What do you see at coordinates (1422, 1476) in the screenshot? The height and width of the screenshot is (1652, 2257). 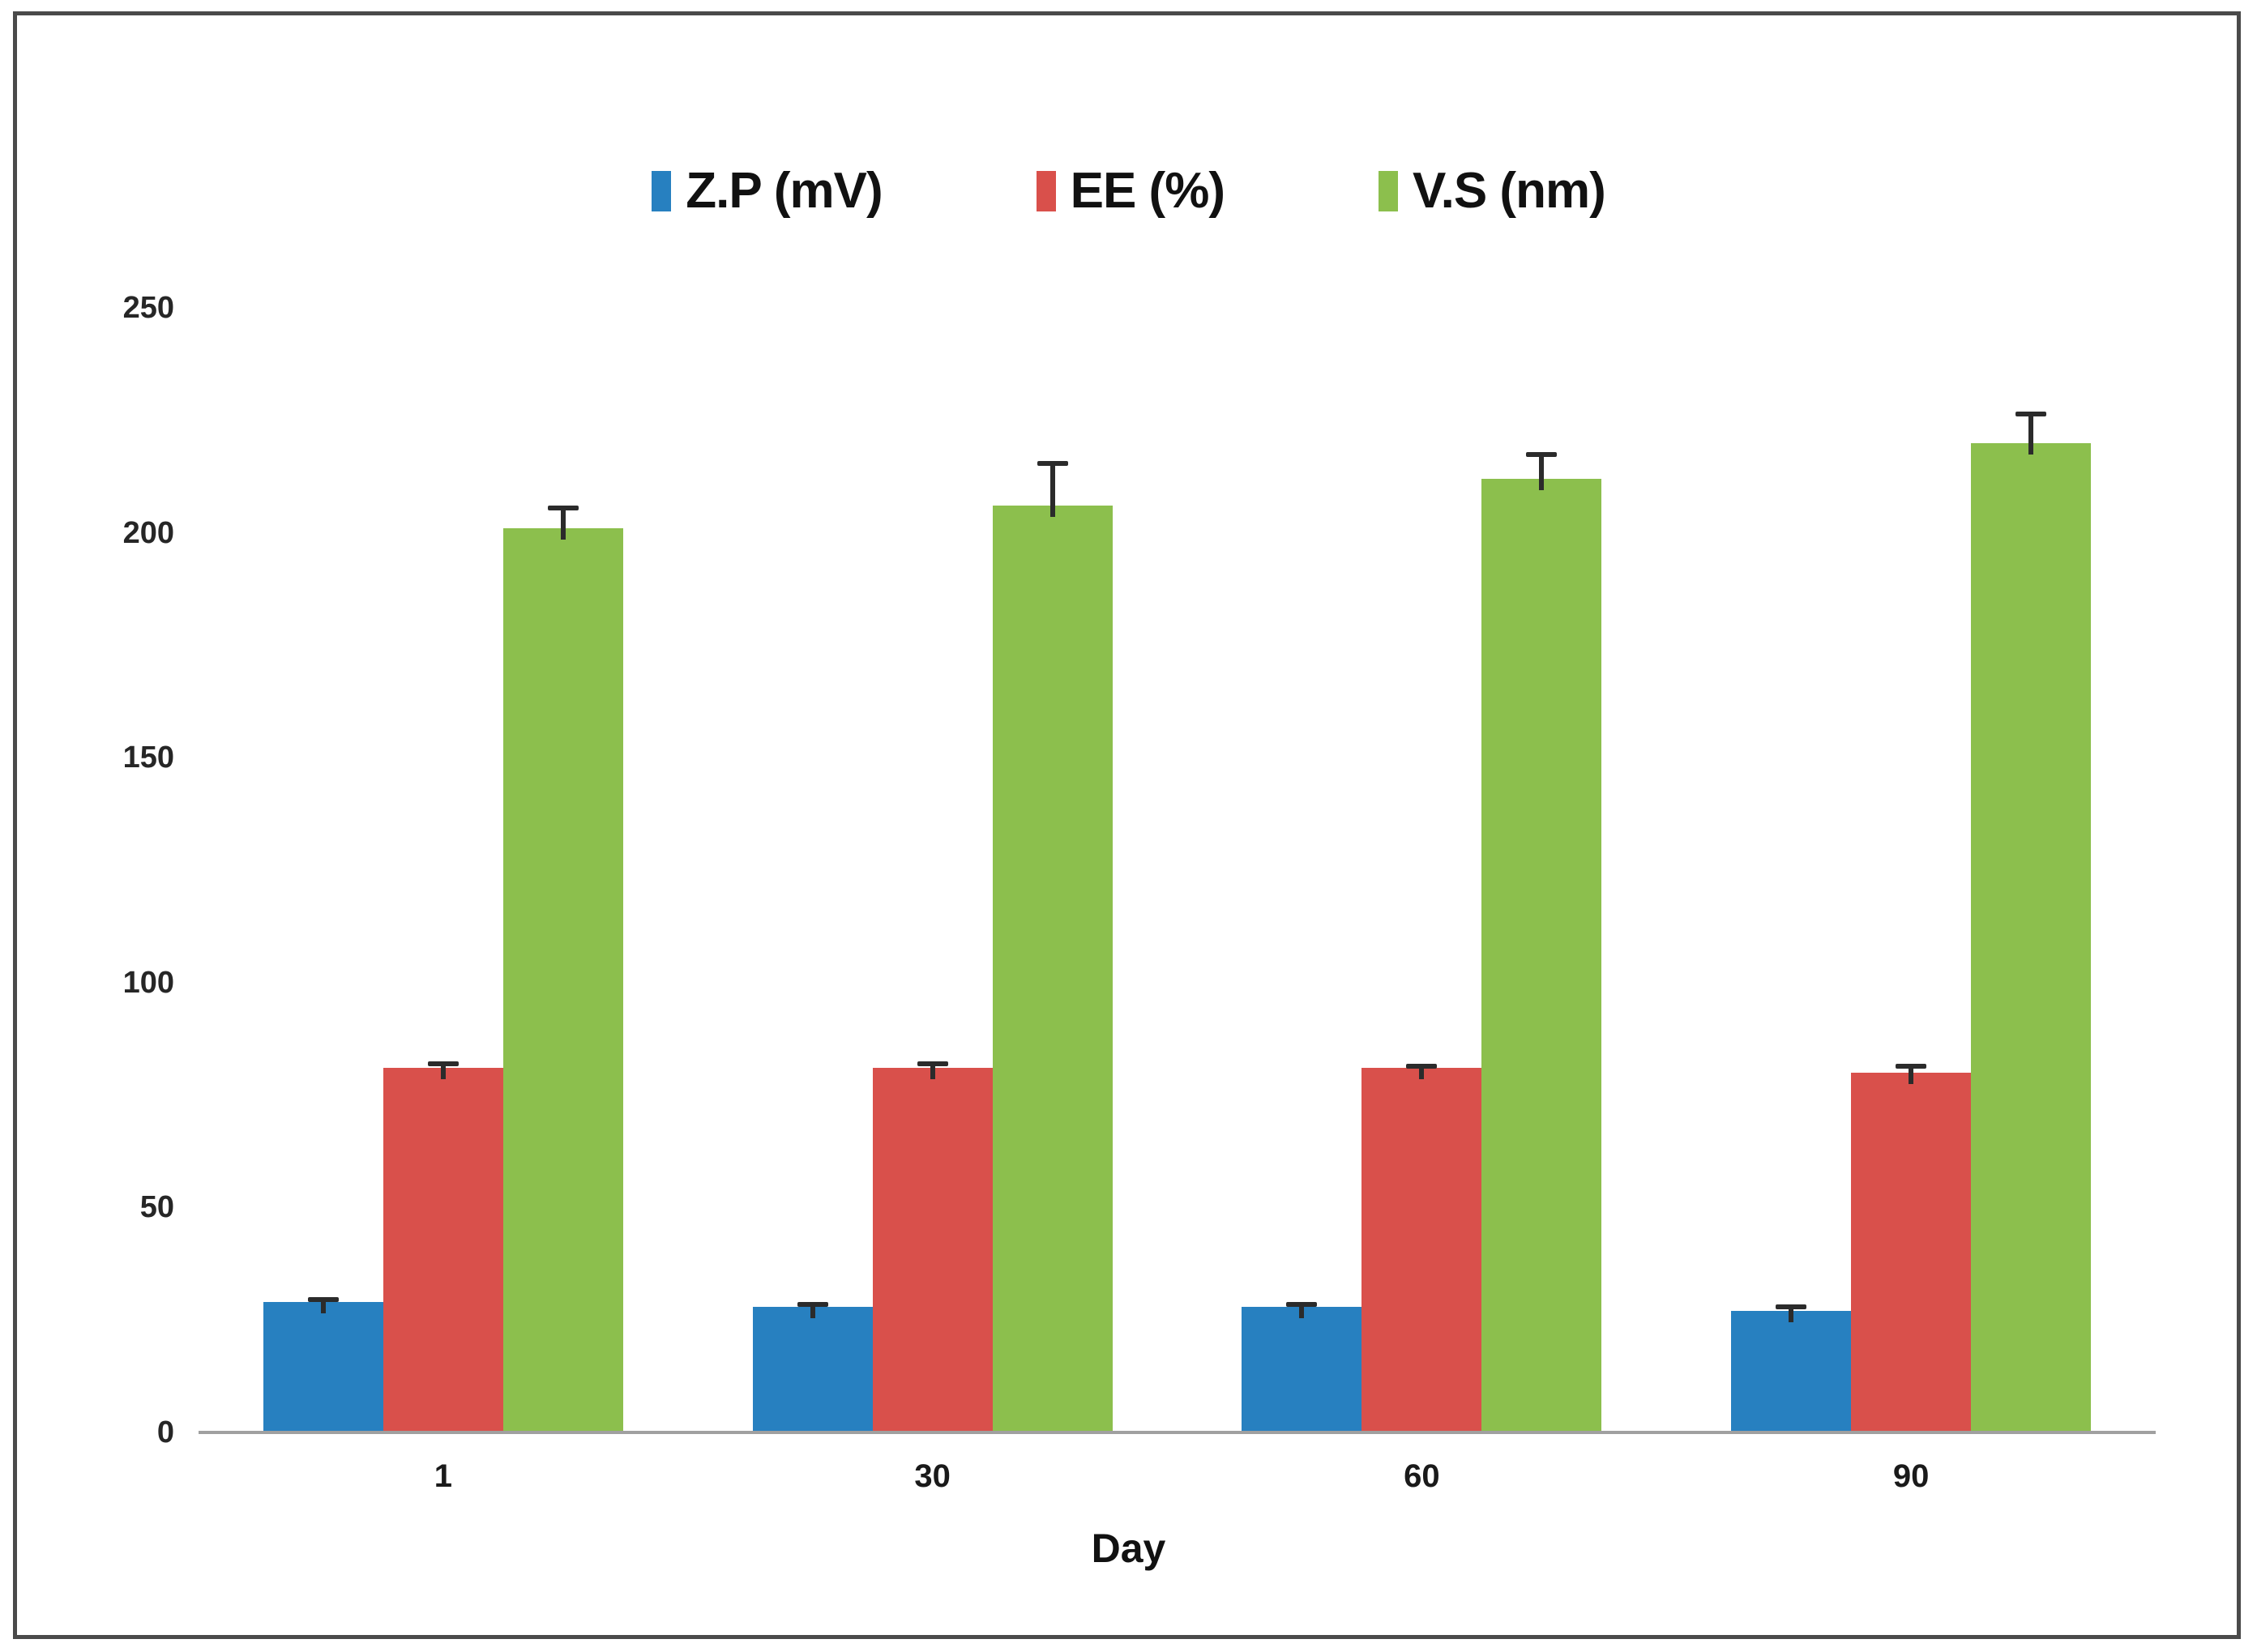 I see `x-tick-day-60: 60` at bounding box center [1422, 1476].